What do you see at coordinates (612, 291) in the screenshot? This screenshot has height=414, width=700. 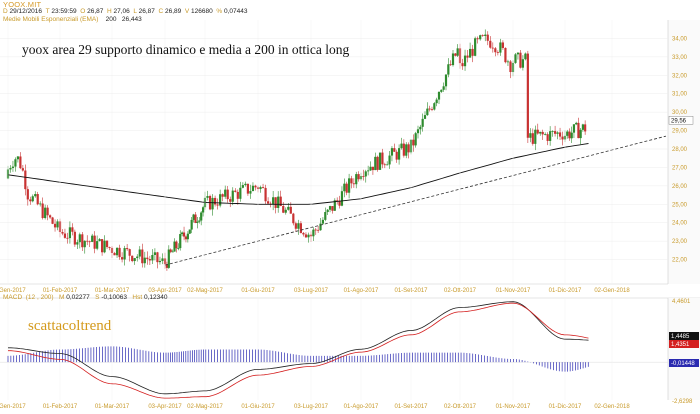 I see `price-x-tick-12: 02-Gen-2018` at bounding box center [612, 291].